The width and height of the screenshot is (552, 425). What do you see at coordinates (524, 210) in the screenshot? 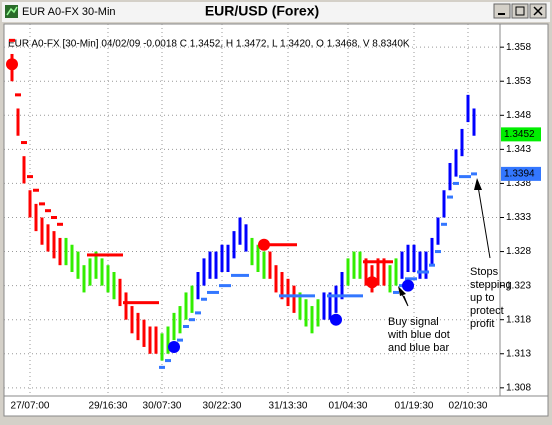
I see `price-axis` at bounding box center [524, 210].